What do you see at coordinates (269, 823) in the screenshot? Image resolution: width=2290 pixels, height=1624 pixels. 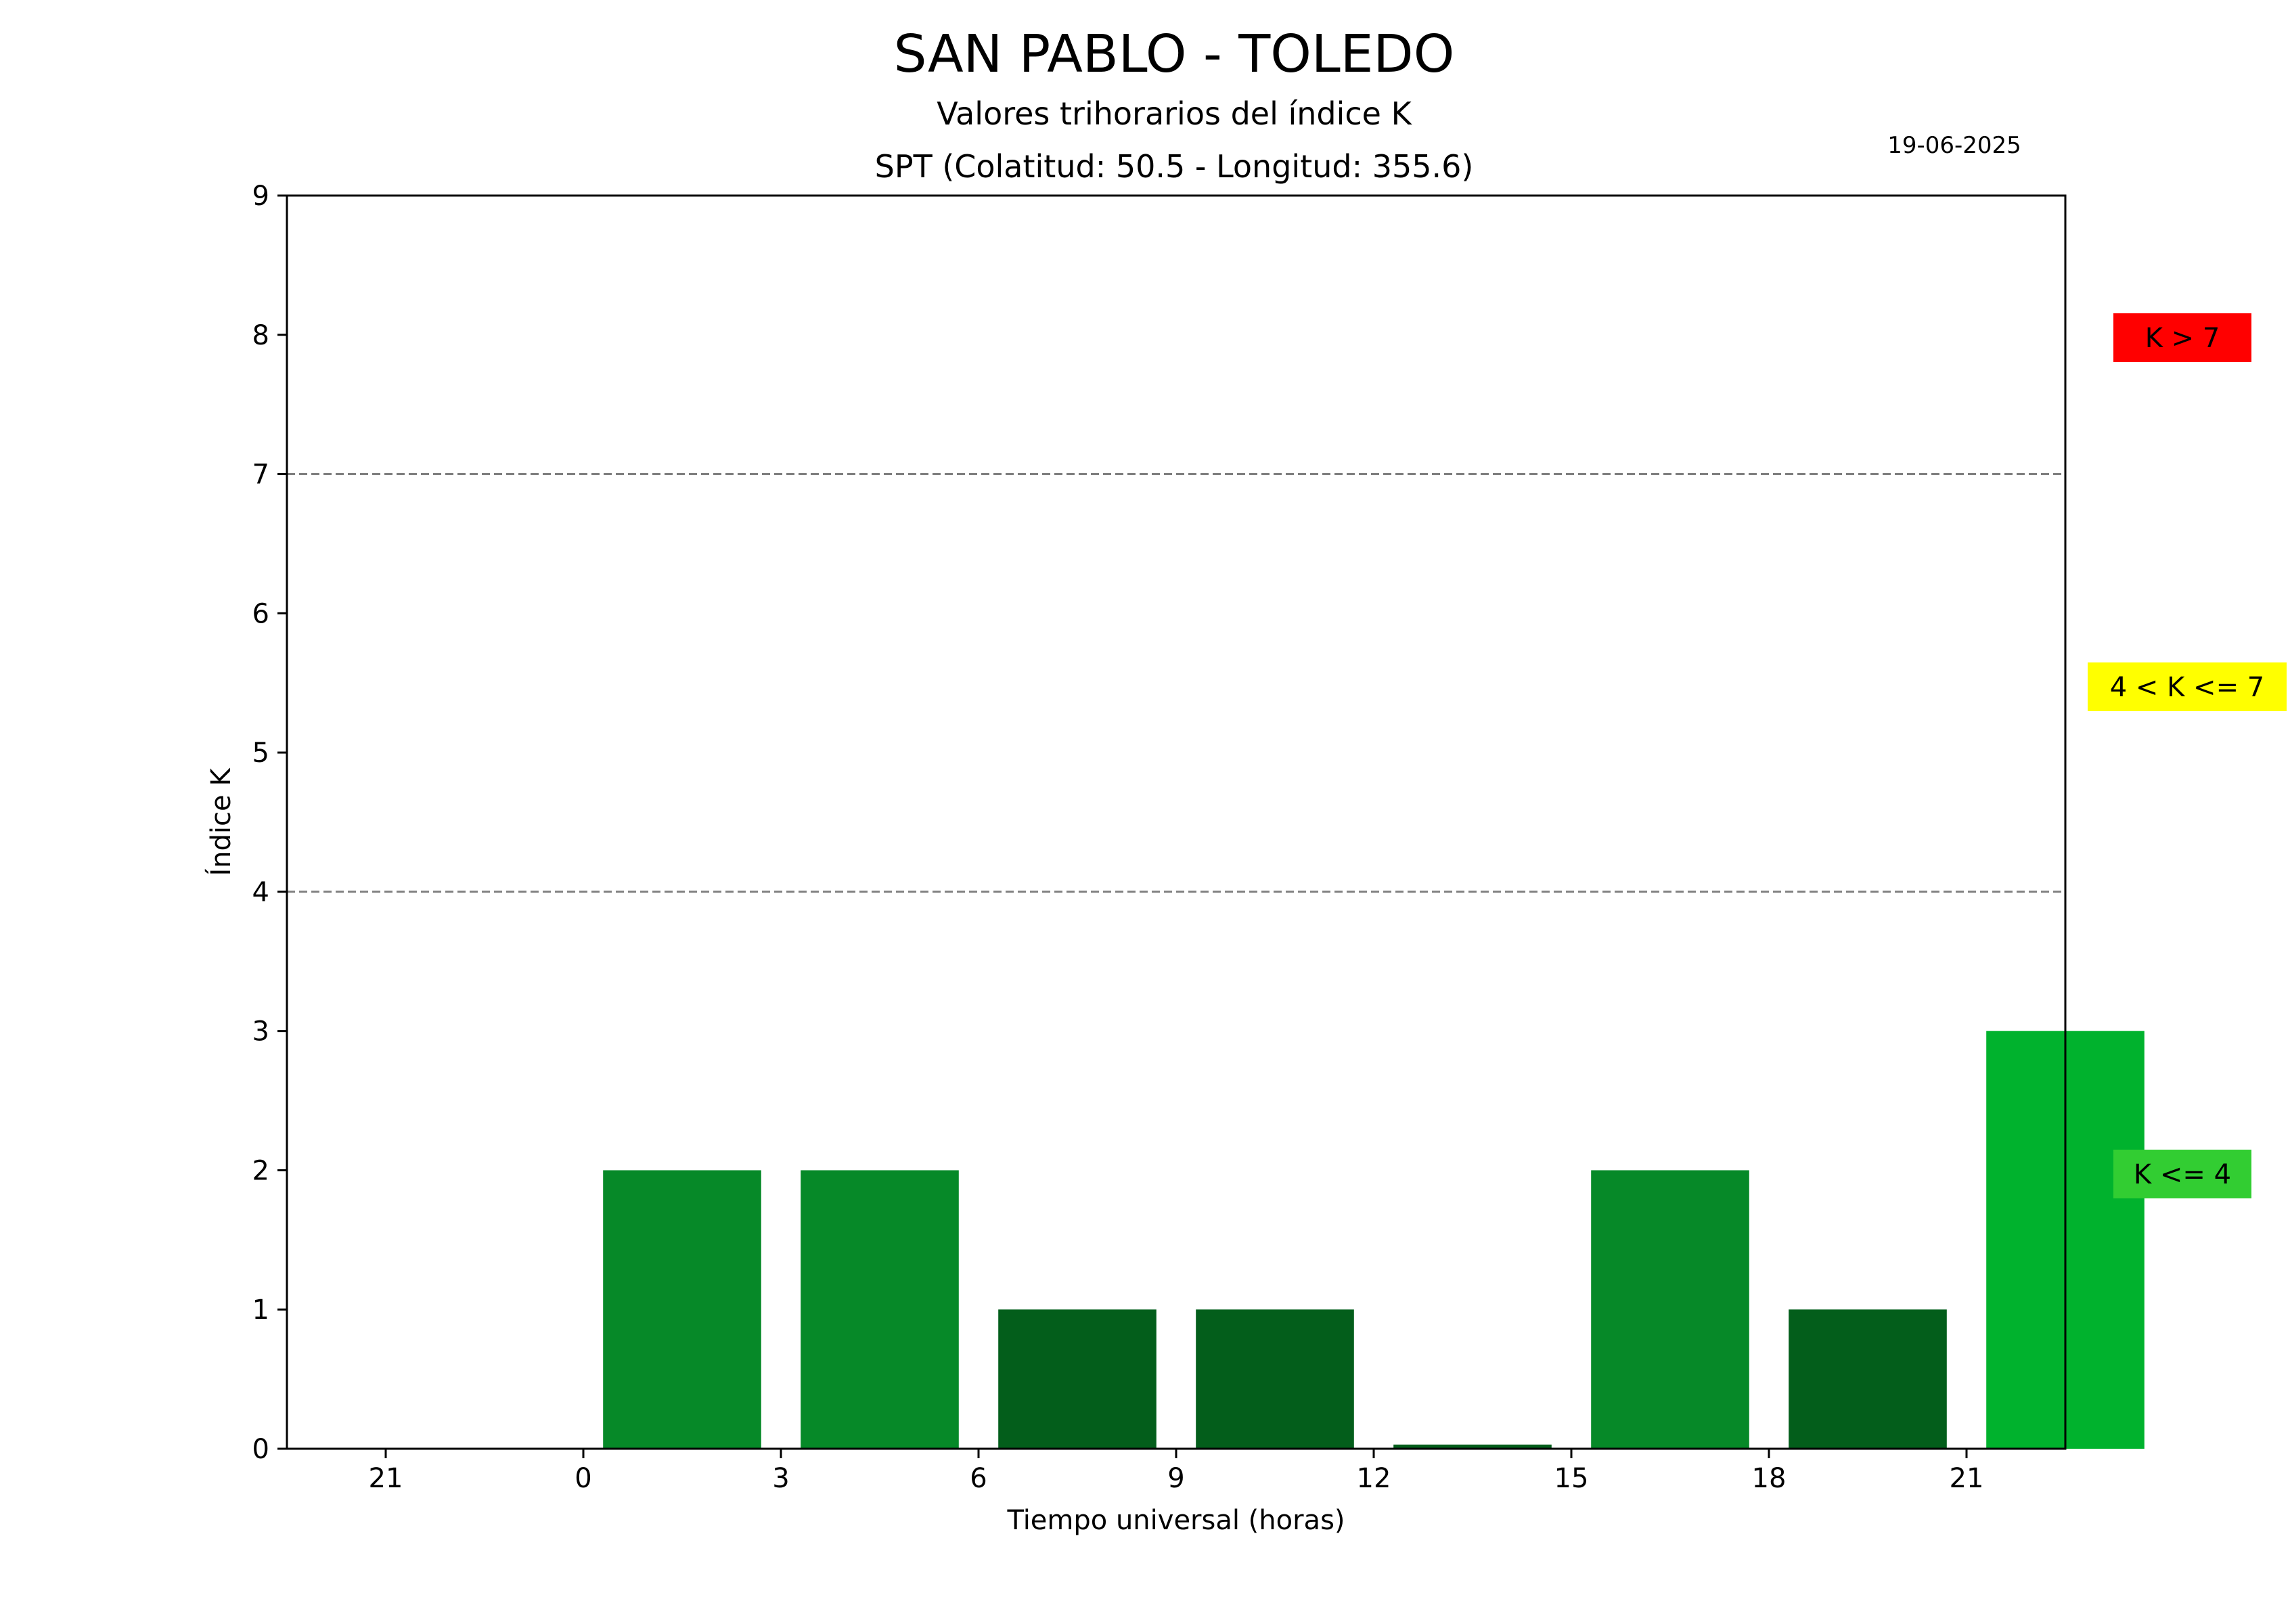 I see `y-axis: 0 1 2 3 4 5 6 7 8 9` at bounding box center [269, 823].